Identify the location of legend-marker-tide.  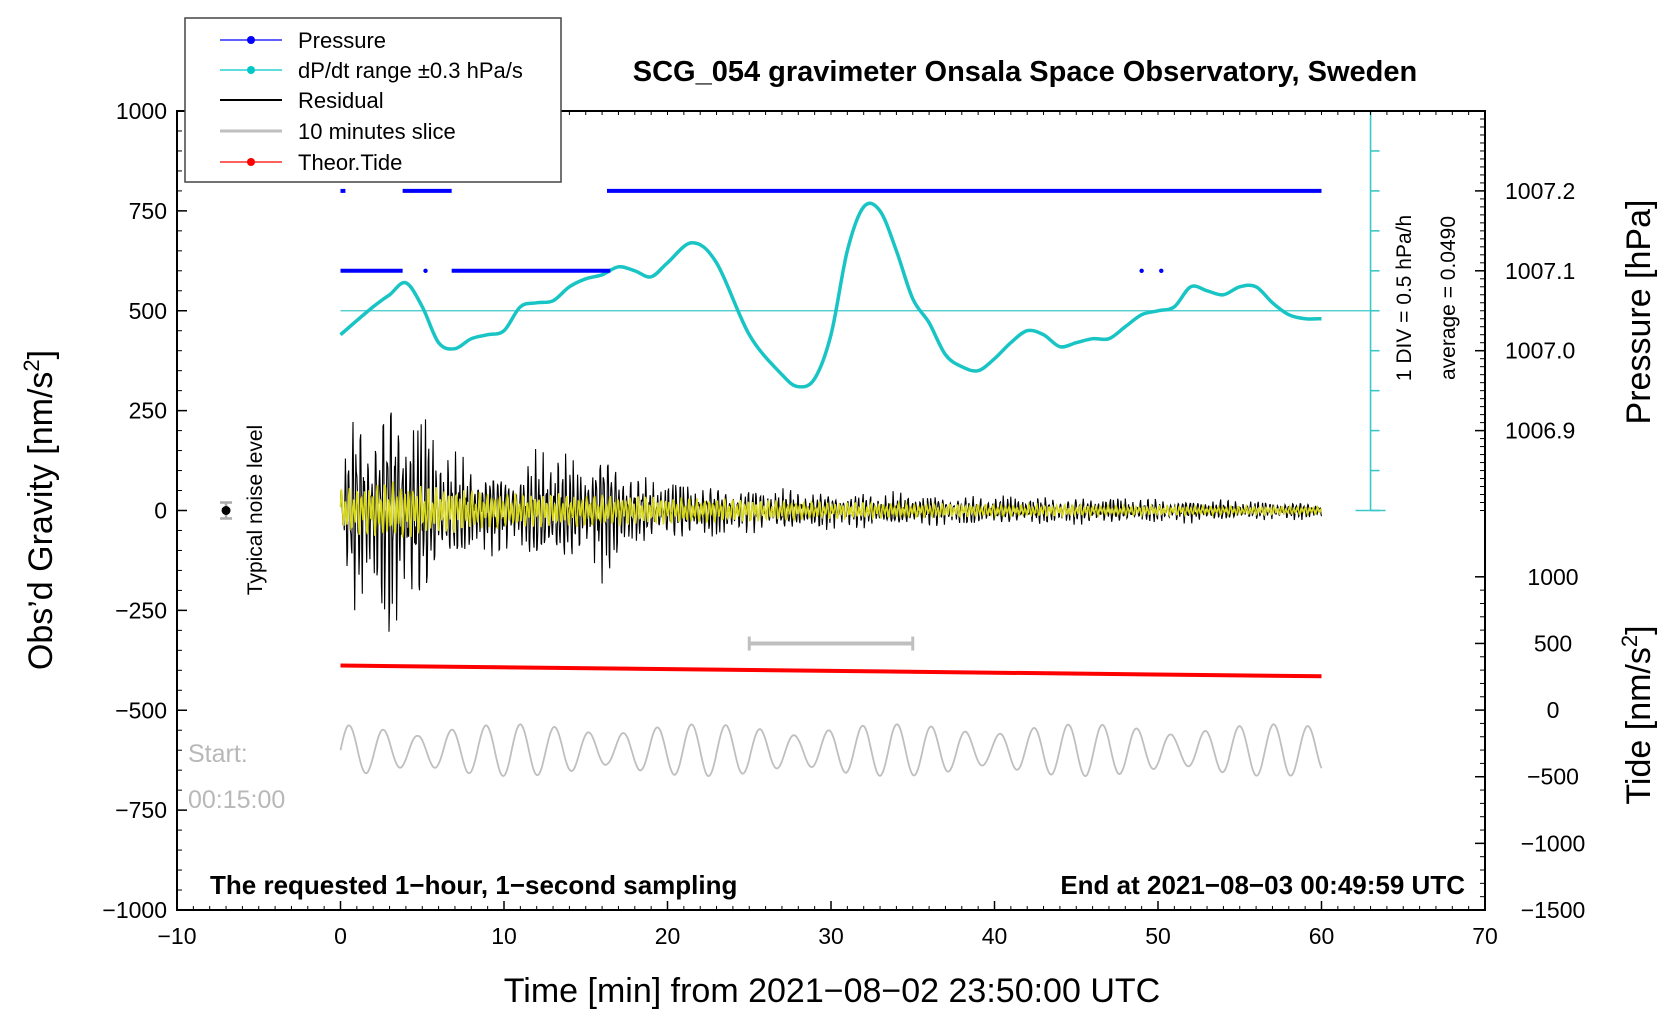
(251, 162).